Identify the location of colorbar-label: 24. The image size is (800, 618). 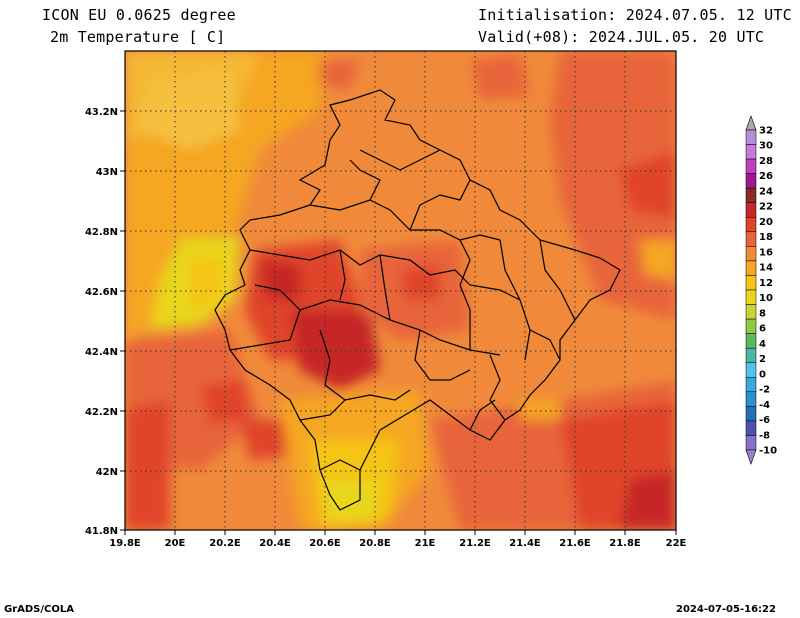
(766, 191).